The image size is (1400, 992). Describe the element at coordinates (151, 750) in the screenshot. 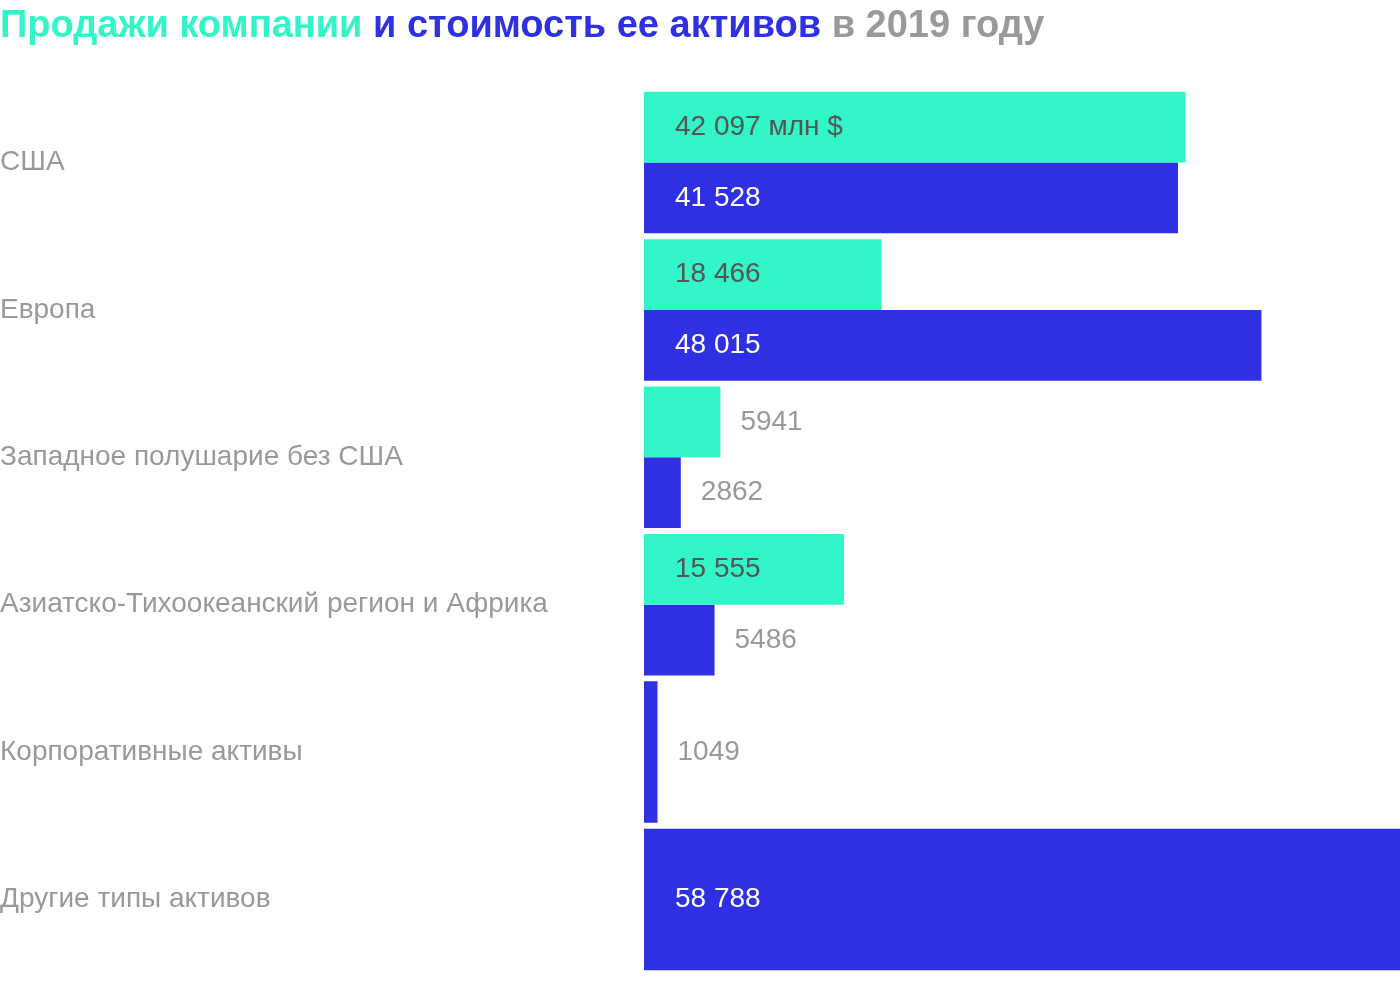

I see `y-tick-label: Корпоративные активы` at that location.